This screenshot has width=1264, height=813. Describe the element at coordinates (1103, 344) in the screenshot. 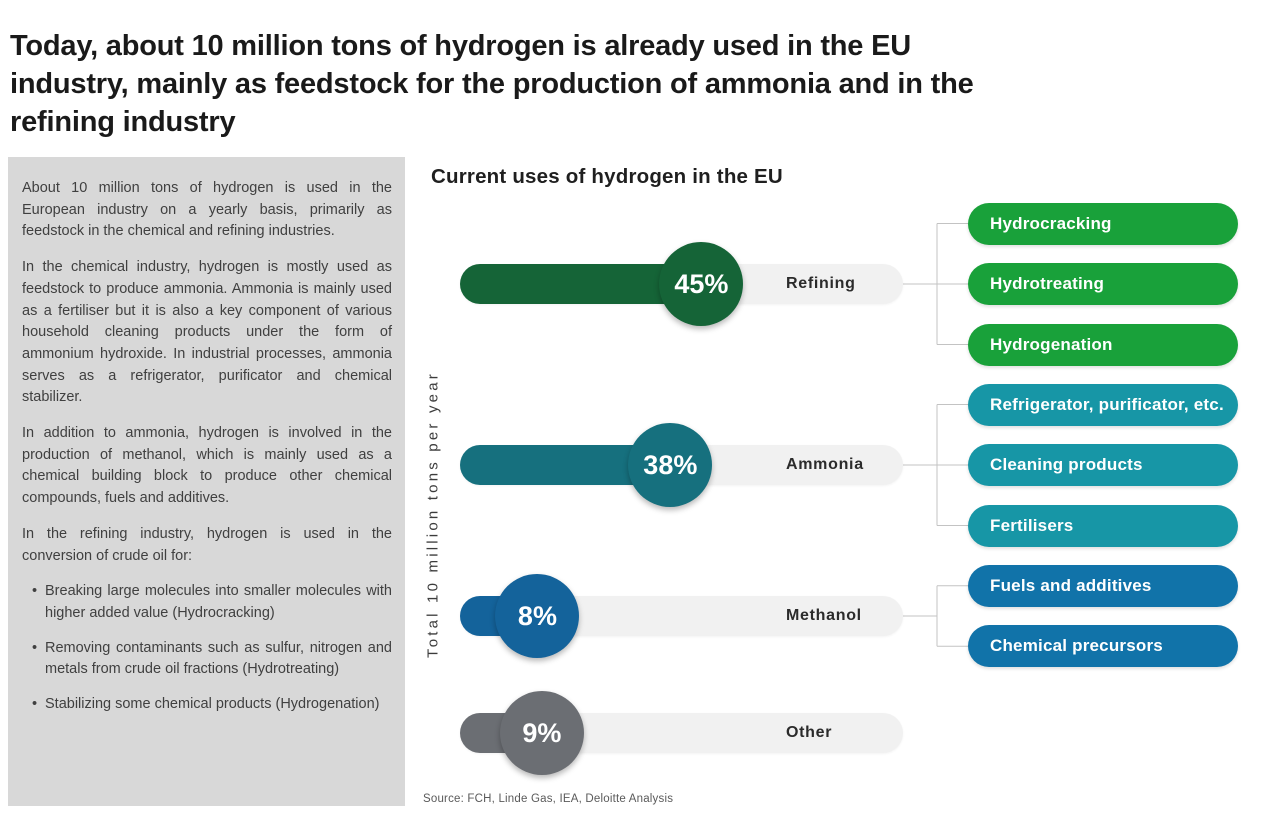

I see `sub-use-box: Hydrogenation` at that location.